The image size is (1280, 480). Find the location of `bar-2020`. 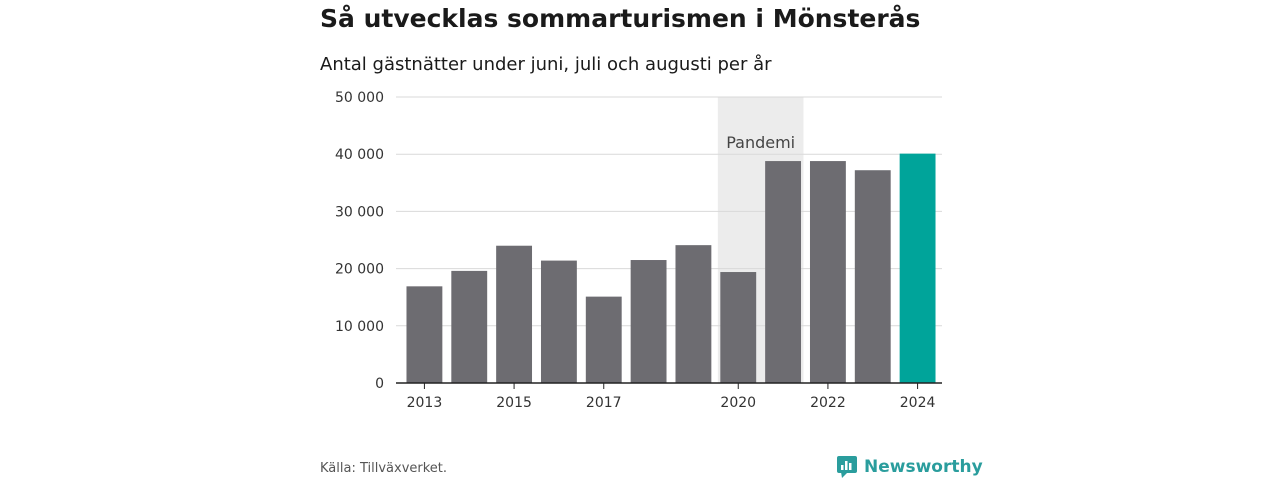

bar-2020 is located at coordinates (738, 327).